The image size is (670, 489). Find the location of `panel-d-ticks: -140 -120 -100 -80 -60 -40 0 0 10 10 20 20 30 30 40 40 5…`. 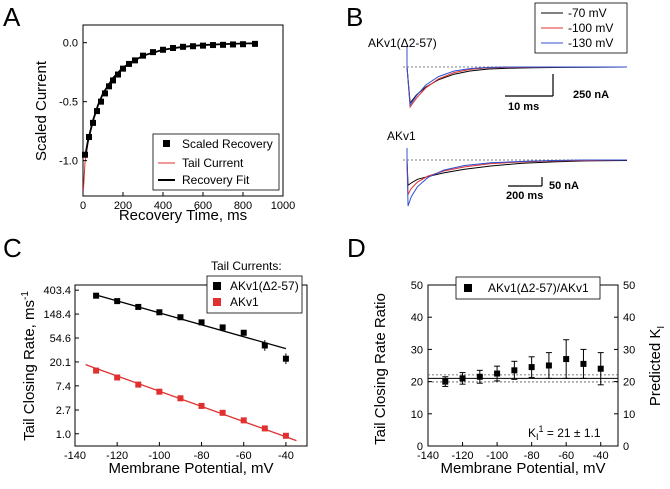

panel-d-ticks: -140 -120 -100 -80 -60 -40 0 0 10 10 20 20 30 30 40 40 5… is located at coordinates (523, 371).